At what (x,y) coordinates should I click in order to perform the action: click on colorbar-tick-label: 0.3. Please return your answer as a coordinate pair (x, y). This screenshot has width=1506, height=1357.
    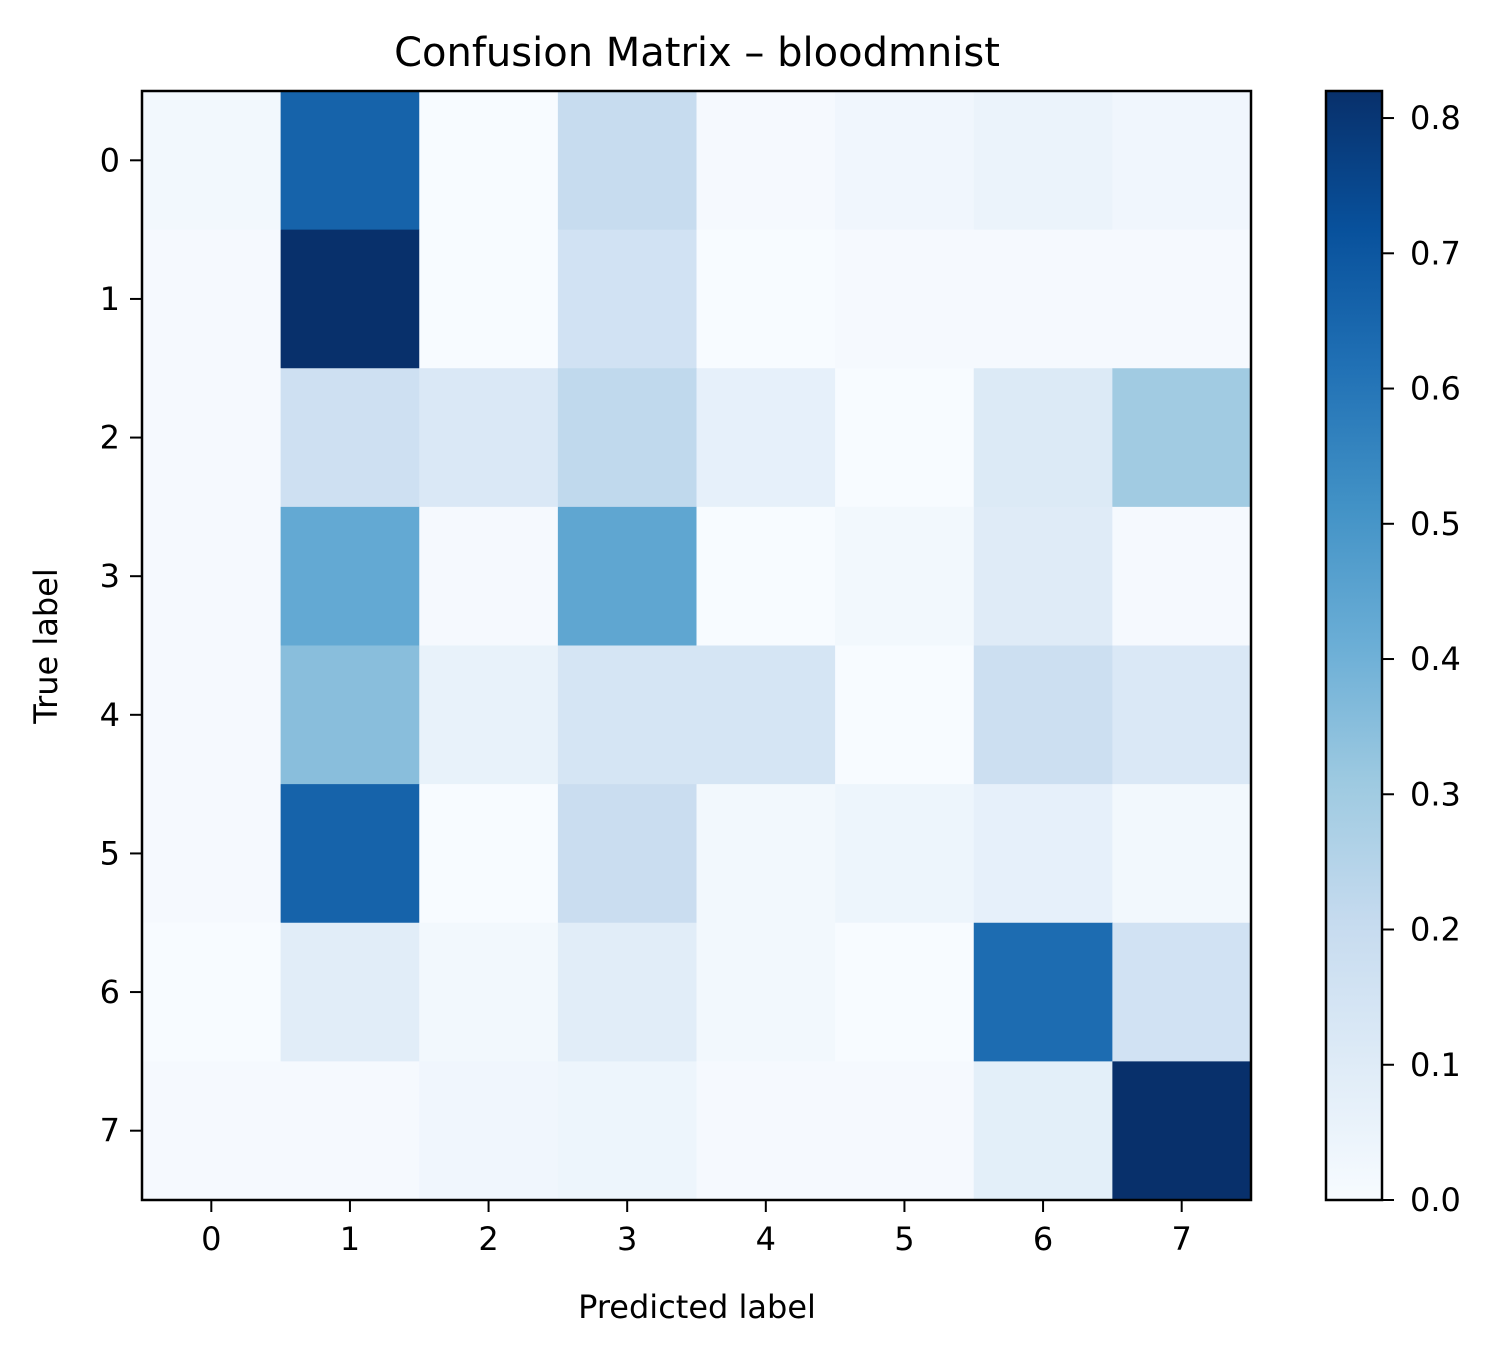
    Looking at the image, I should click on (1435, 794).